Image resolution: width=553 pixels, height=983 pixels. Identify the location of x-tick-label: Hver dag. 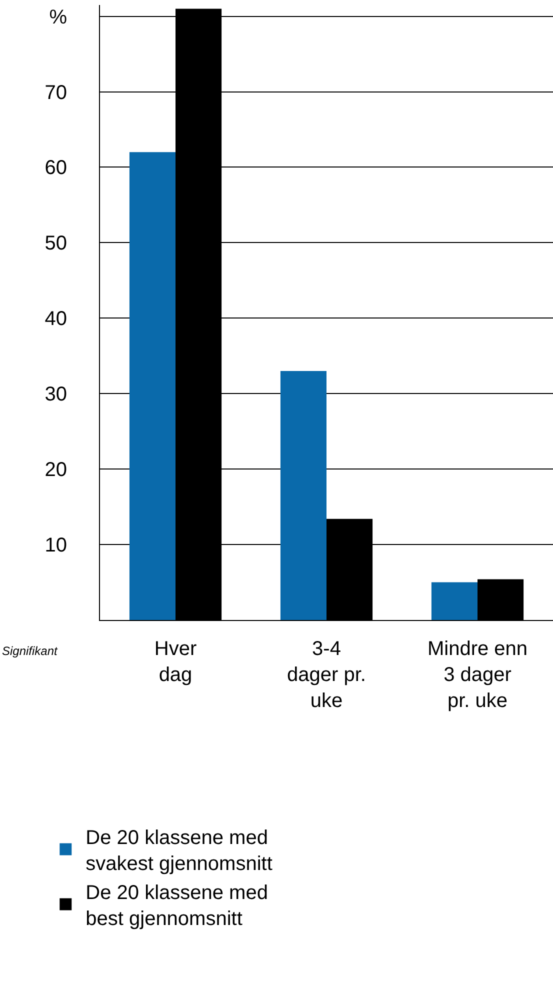
(175, 662).